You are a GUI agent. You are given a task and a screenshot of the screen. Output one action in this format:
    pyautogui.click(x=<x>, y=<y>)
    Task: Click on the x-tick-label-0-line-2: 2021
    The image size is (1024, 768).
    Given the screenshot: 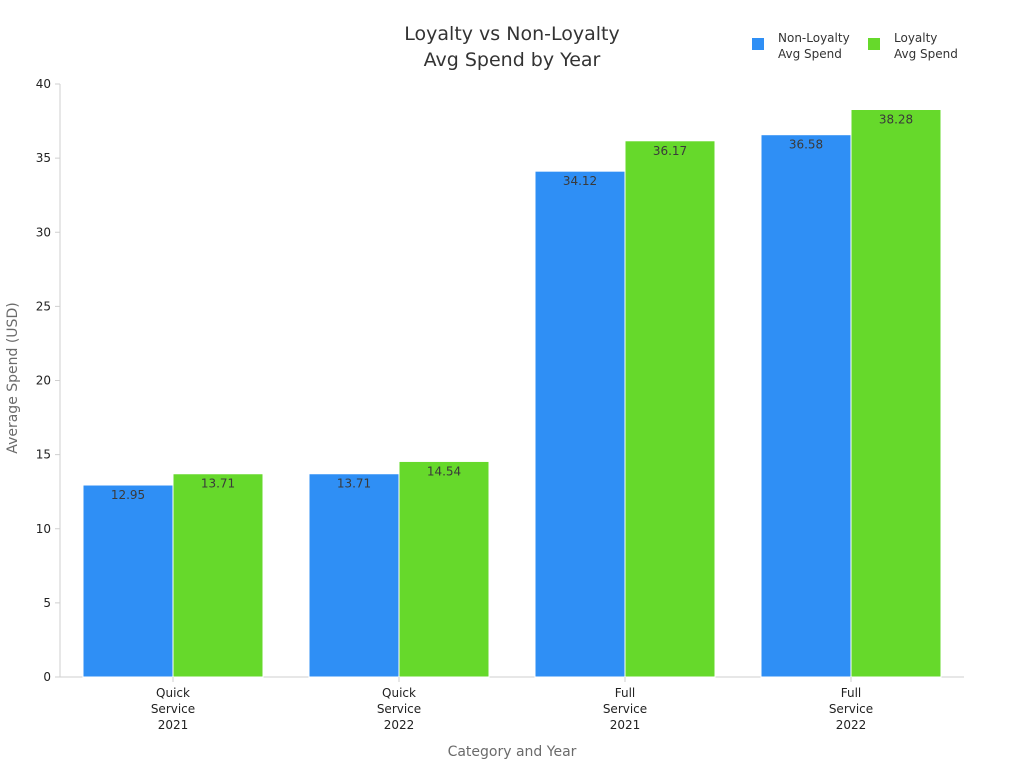 What is the action you would take?
    pyautogui.click(x=173, y=725)
    